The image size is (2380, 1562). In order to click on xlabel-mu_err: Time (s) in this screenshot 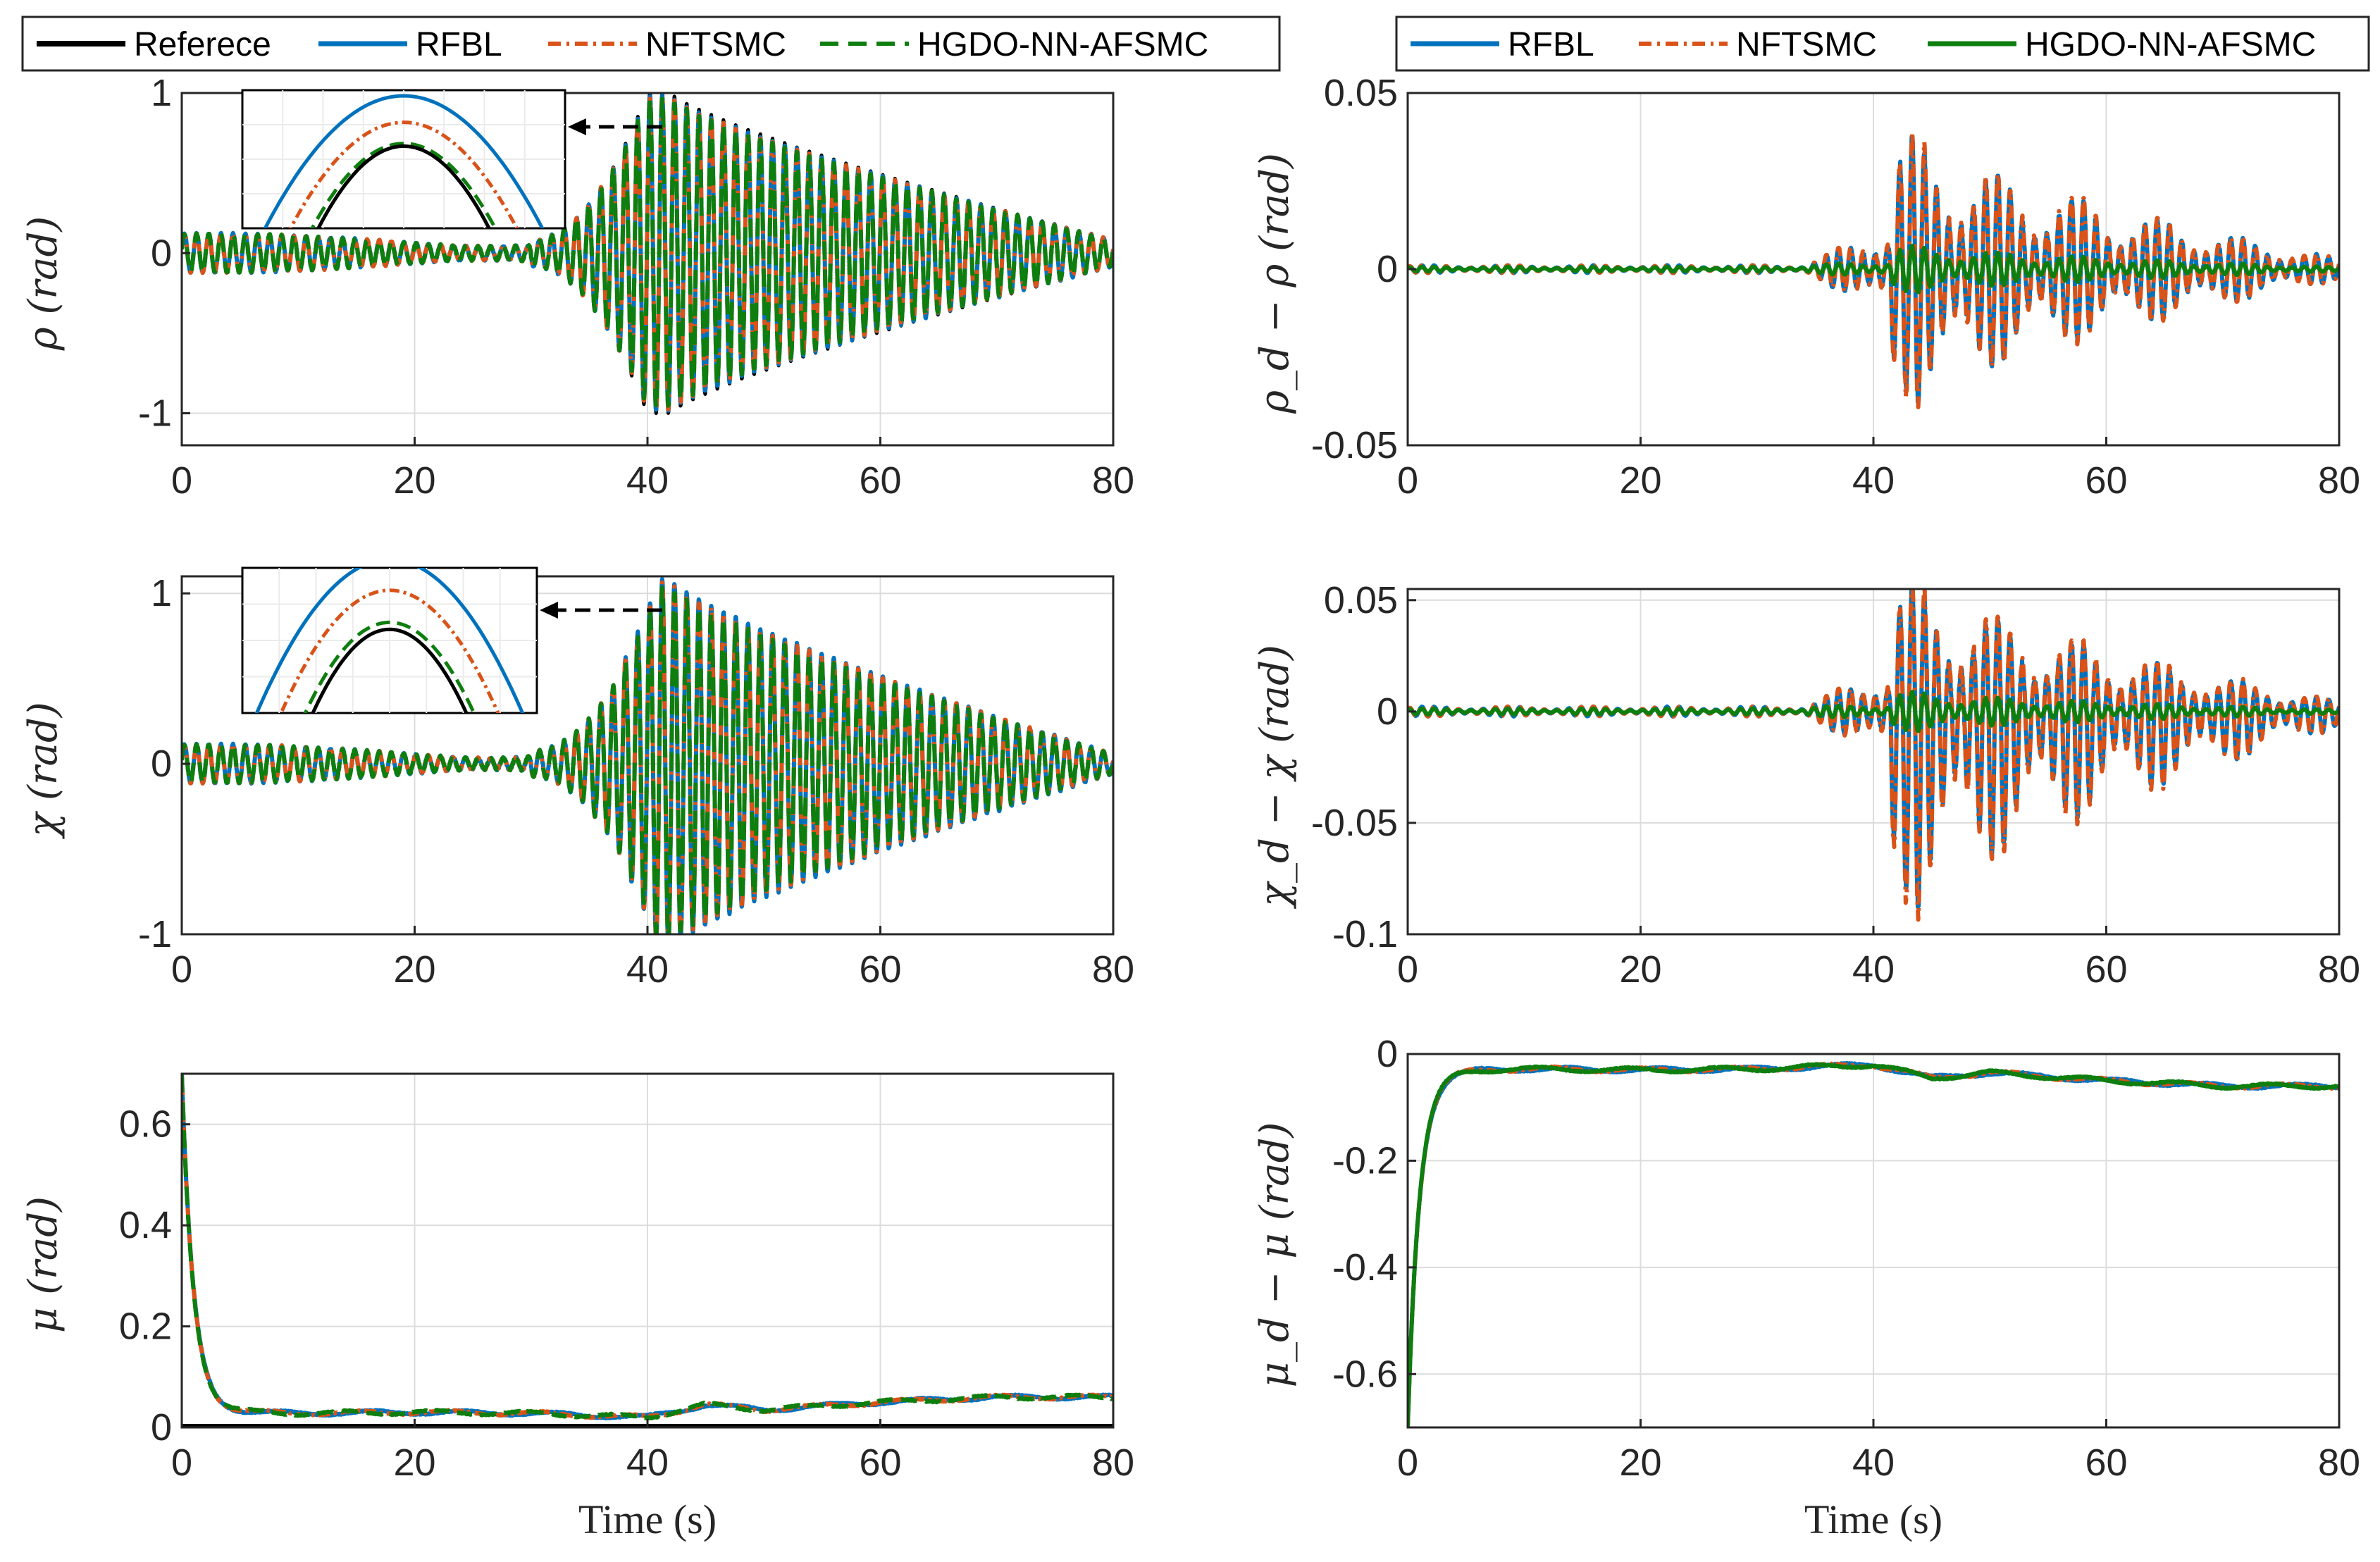, I will do `click(1873, 1519)`.